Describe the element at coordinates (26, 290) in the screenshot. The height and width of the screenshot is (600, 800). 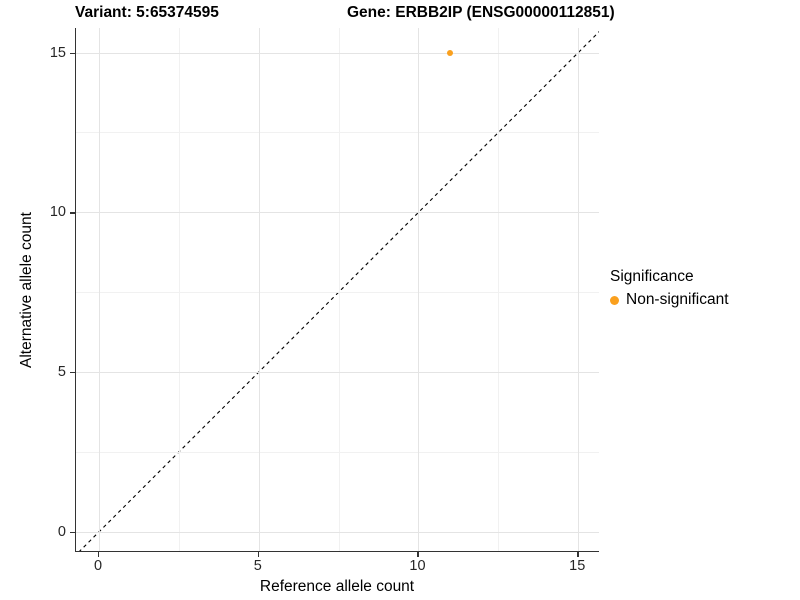
I see `y-axis-title: Alternative allele count` at that location.